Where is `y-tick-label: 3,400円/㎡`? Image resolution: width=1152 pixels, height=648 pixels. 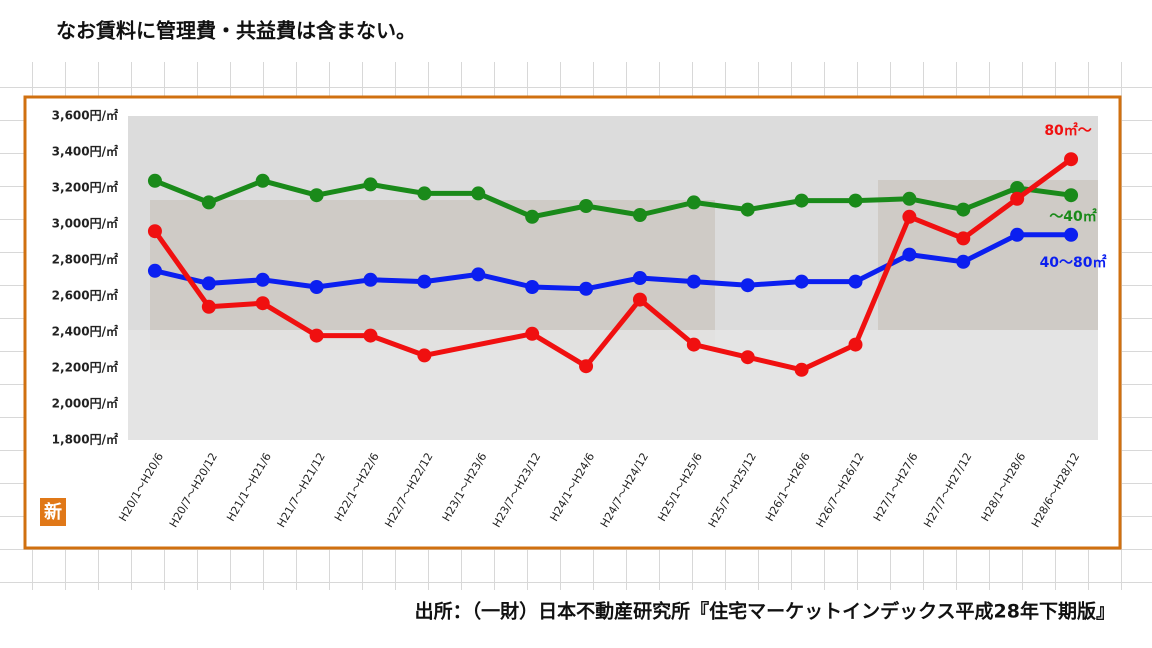 y-tick-label: 3,400円/㎡ is located at coordinates (85, 151).